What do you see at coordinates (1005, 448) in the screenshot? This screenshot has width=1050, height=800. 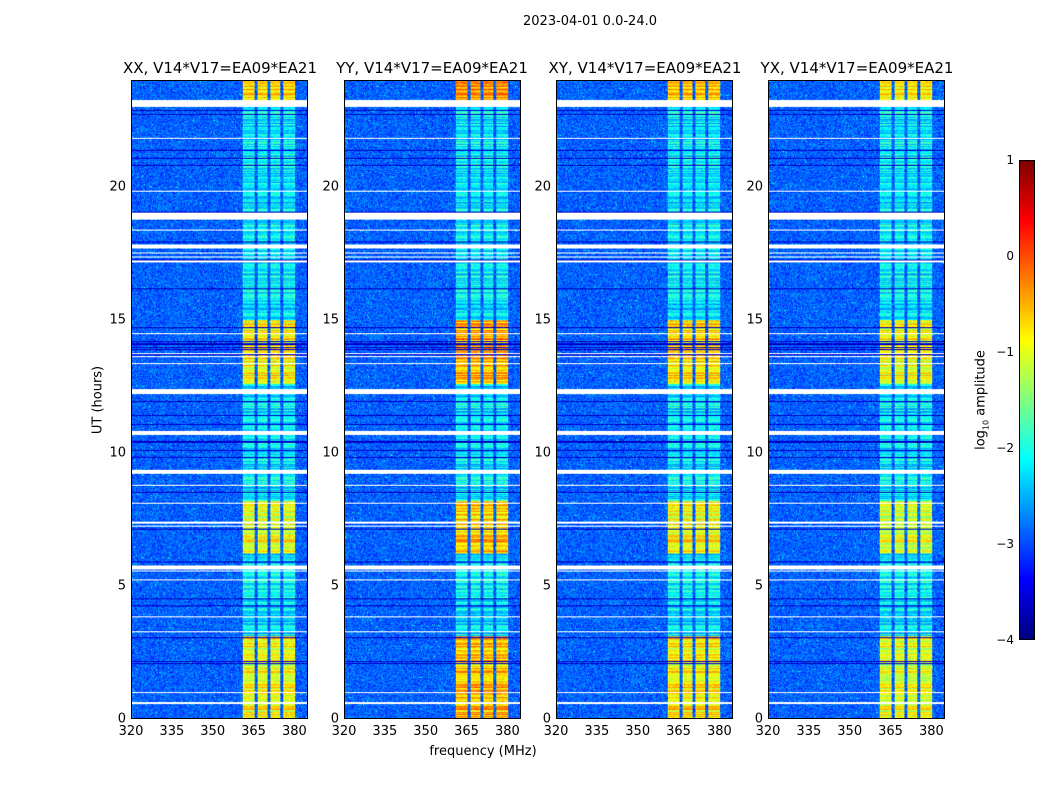 I see `colorbar-tick-label: −2` at bounding box center [1005, 448].